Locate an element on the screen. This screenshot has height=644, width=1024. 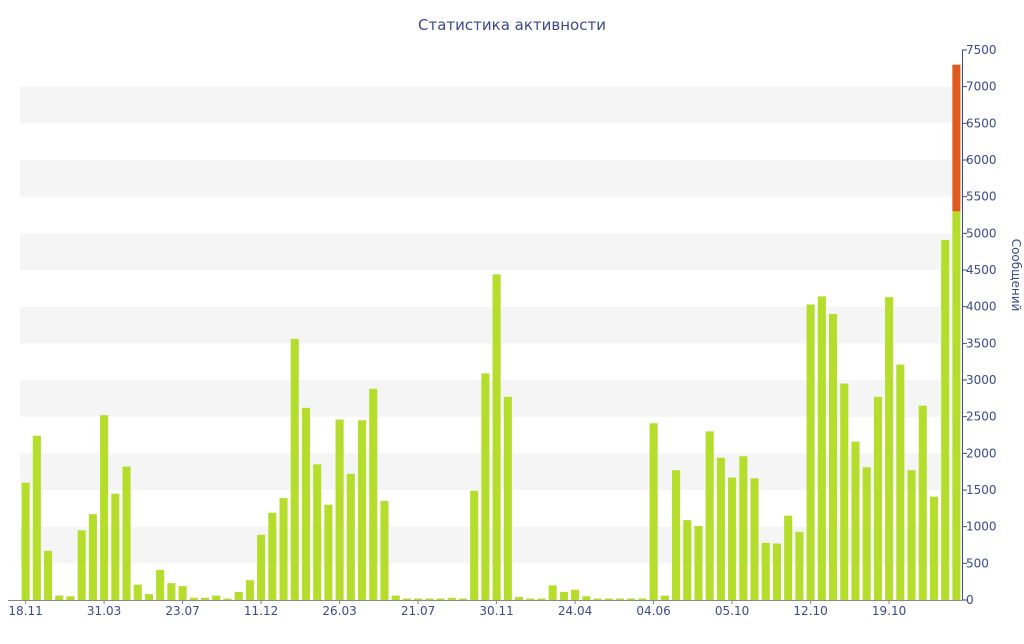
x-tick-label: 21.07 is located at coordinates (418, 611).